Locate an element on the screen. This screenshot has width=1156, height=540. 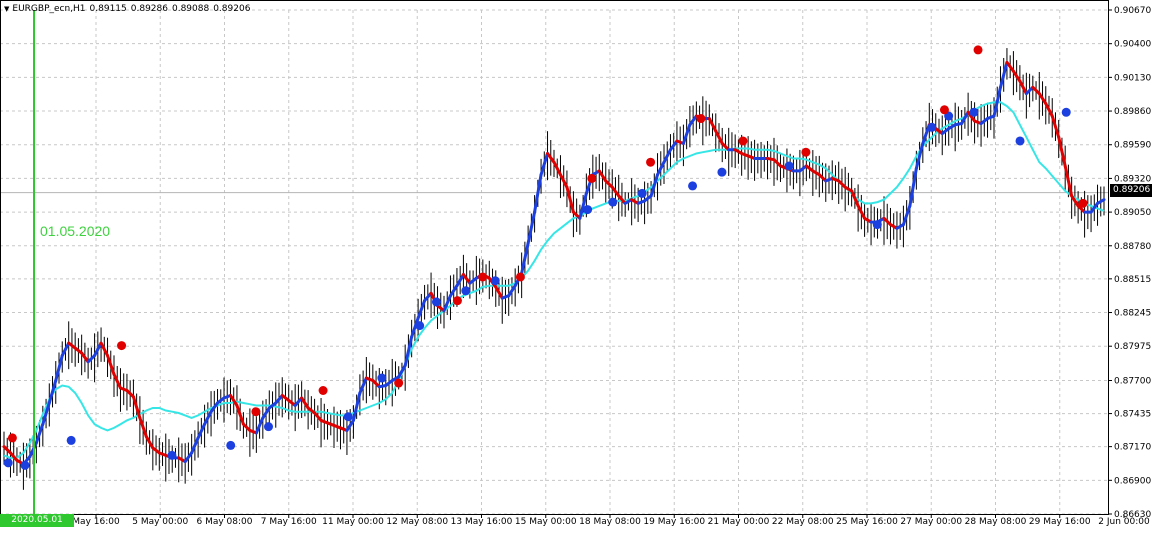
x-tick-label: 12 May 08:00 is located at coordinates (417, 522).